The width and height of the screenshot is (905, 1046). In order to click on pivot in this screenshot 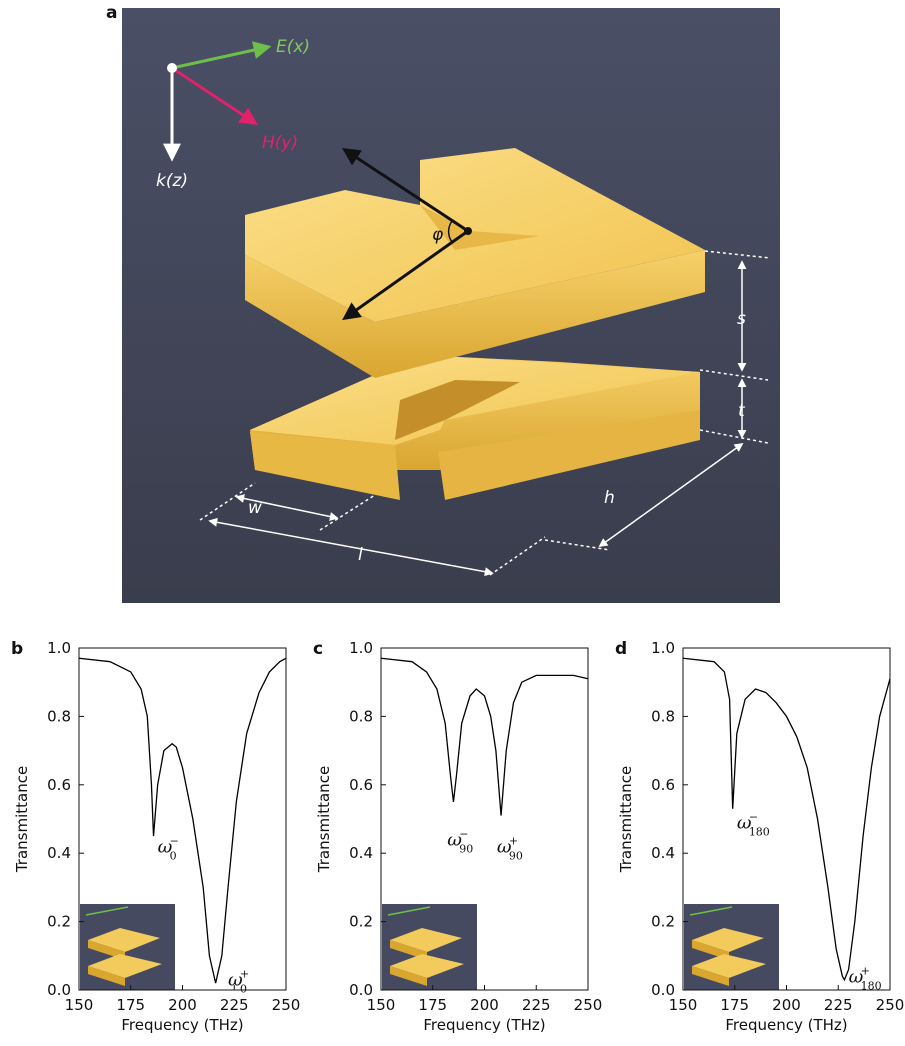, I will do `click(468, 231)`.